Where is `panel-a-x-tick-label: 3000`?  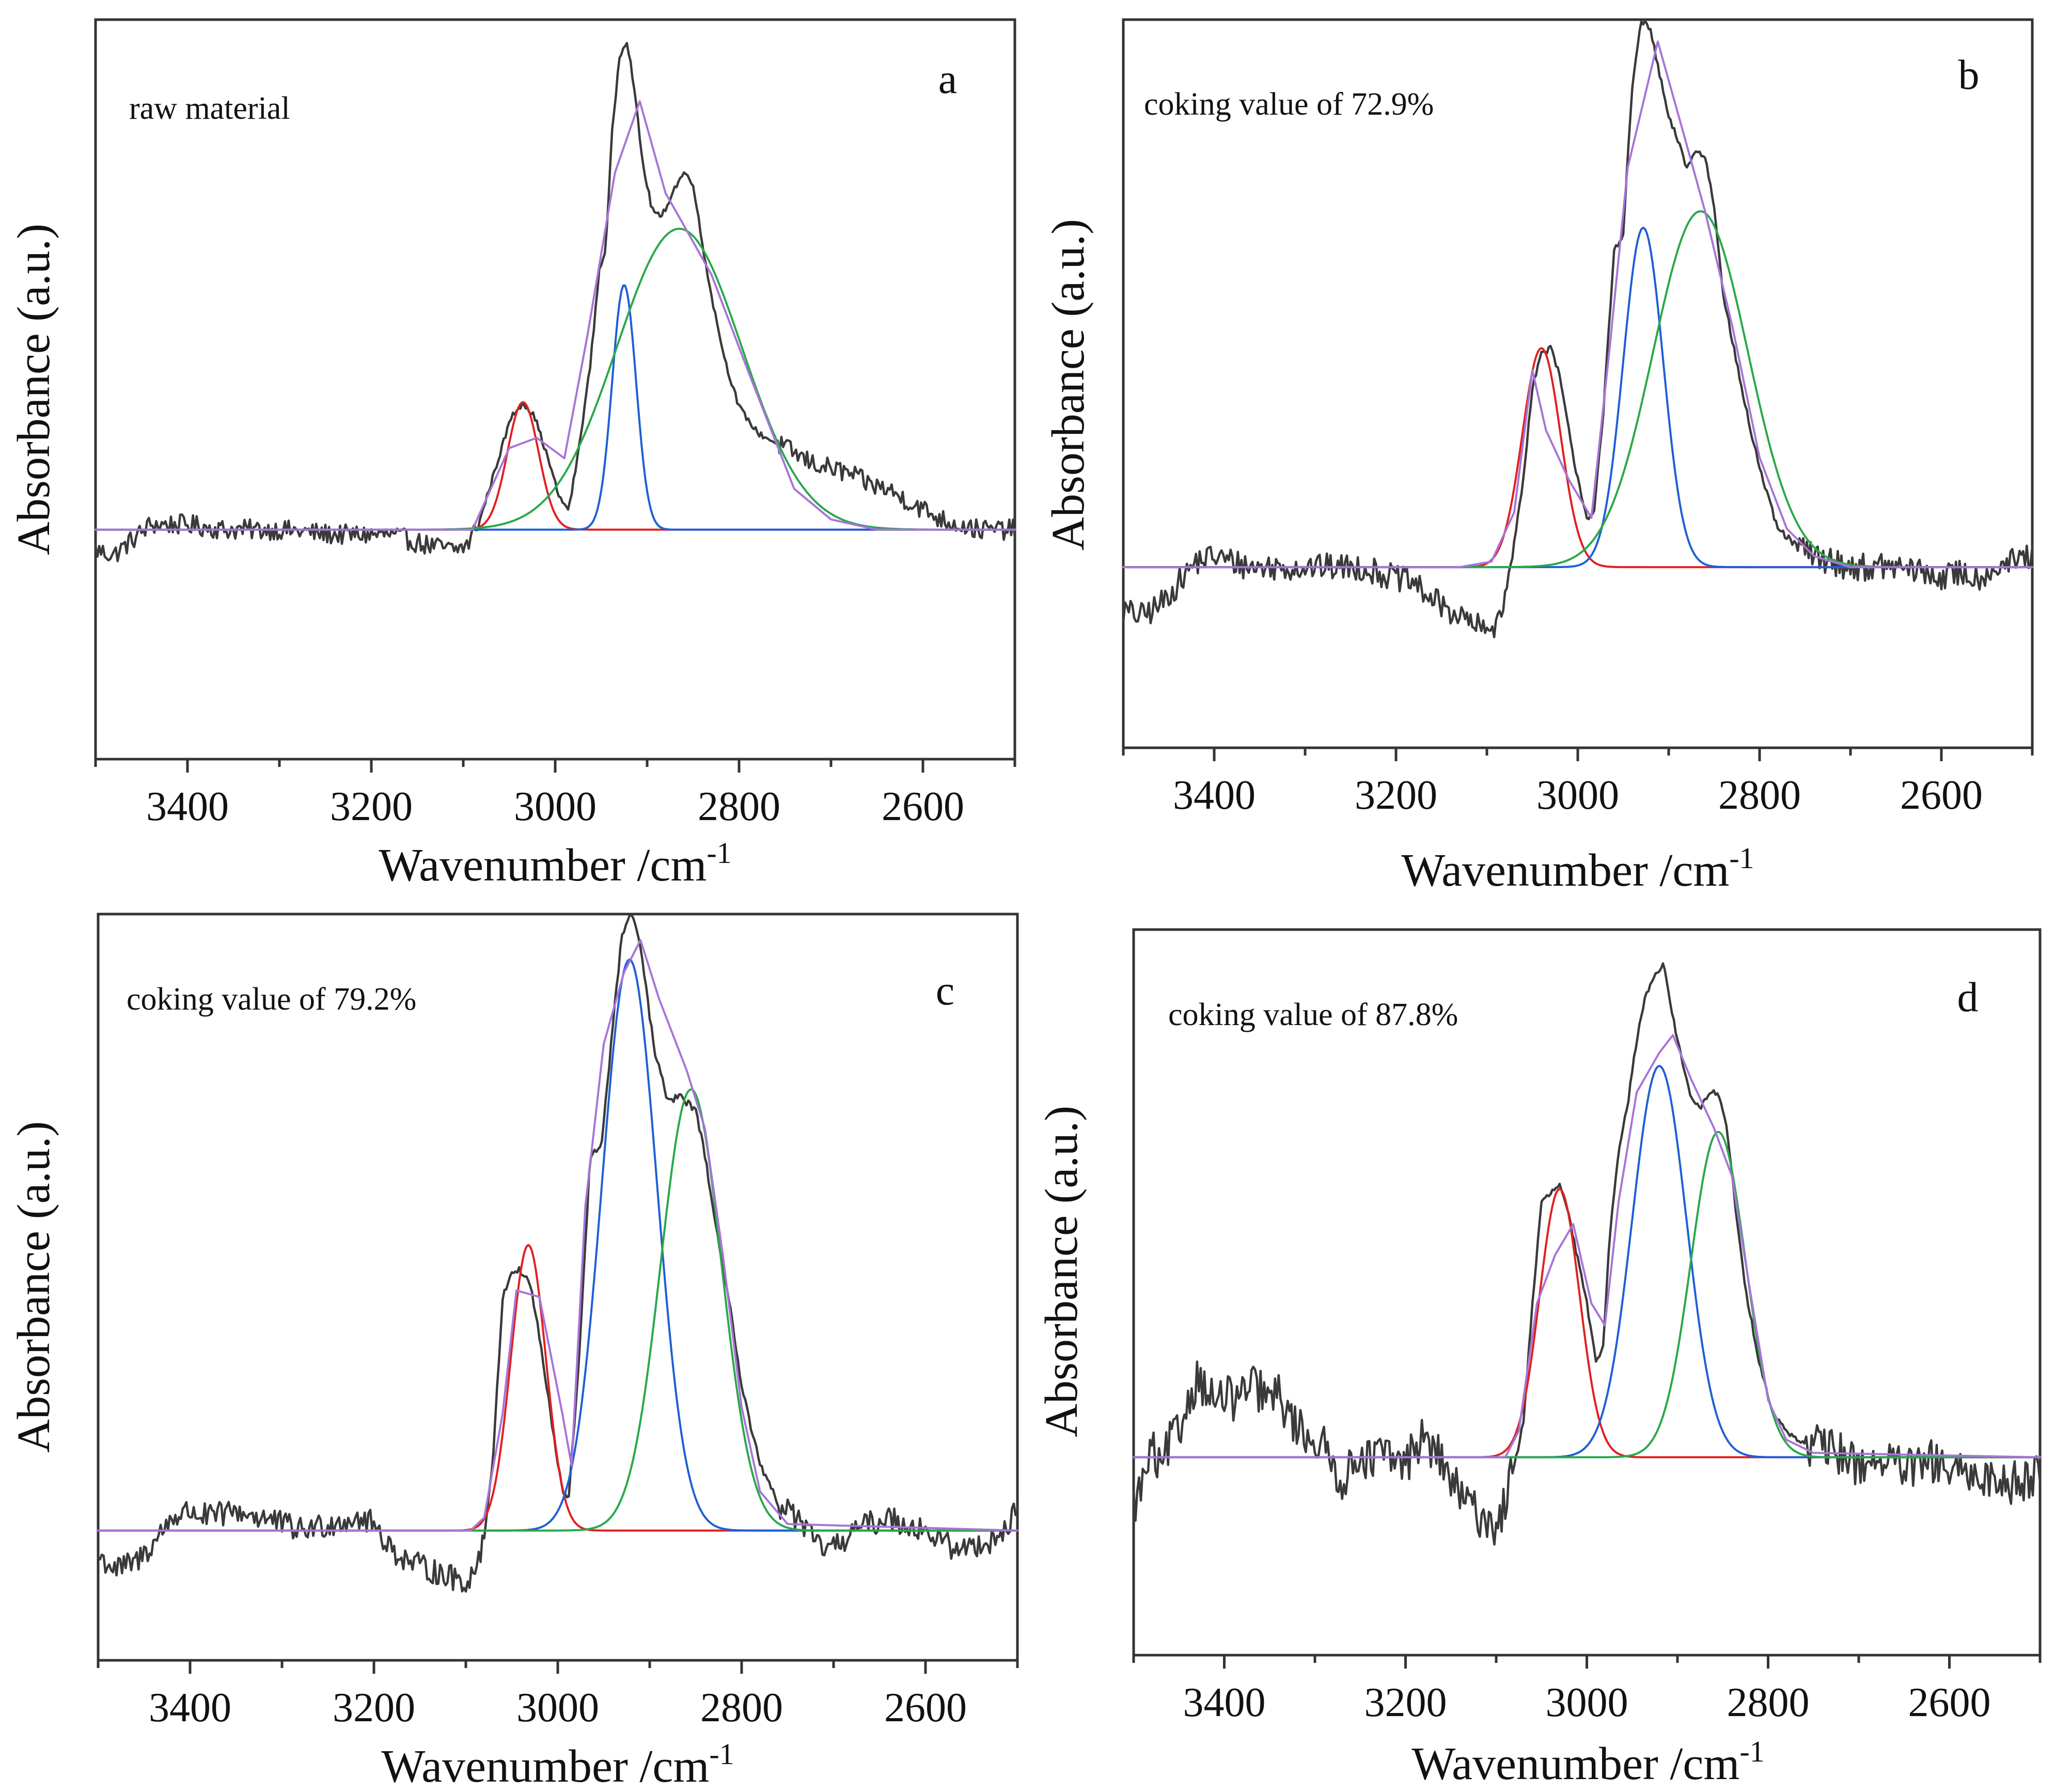 panel-a-x-tick-label: 3000 is located at coordinates (555, 806).